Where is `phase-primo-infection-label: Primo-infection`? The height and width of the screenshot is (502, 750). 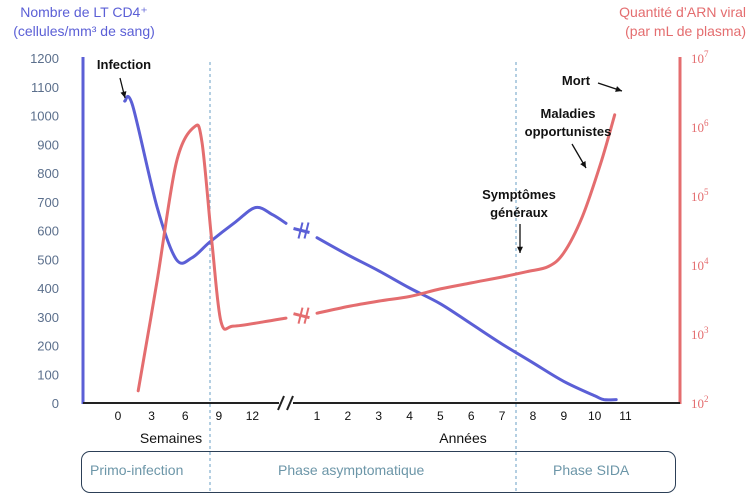
phase-primo-infection-label: Primo-infection is located at coordinates (137, 470).